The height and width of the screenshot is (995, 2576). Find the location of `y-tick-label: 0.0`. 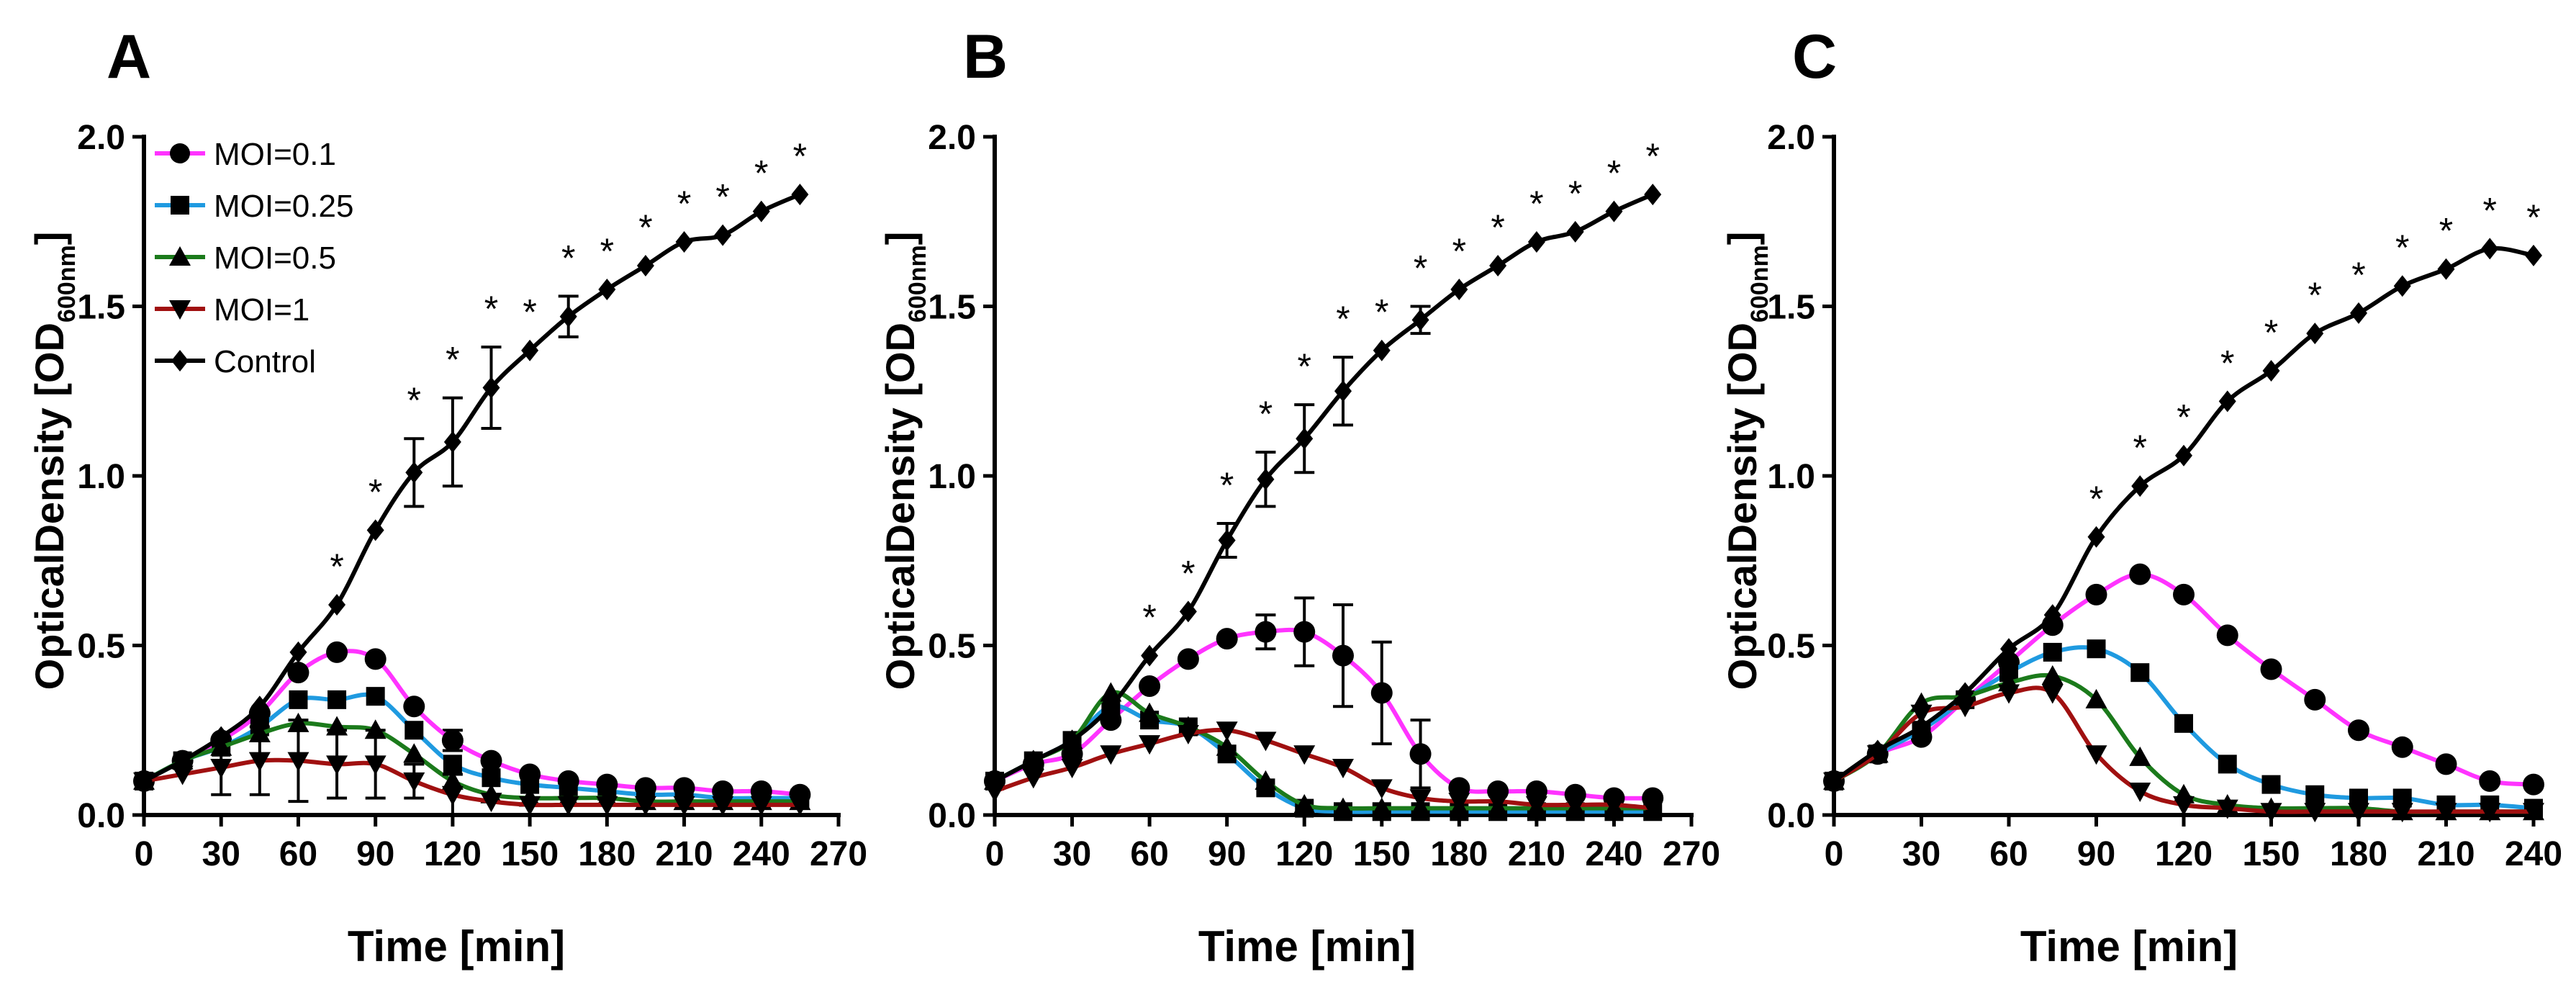

y-tick-label: 0.0 is located at coordinates (952, 816).